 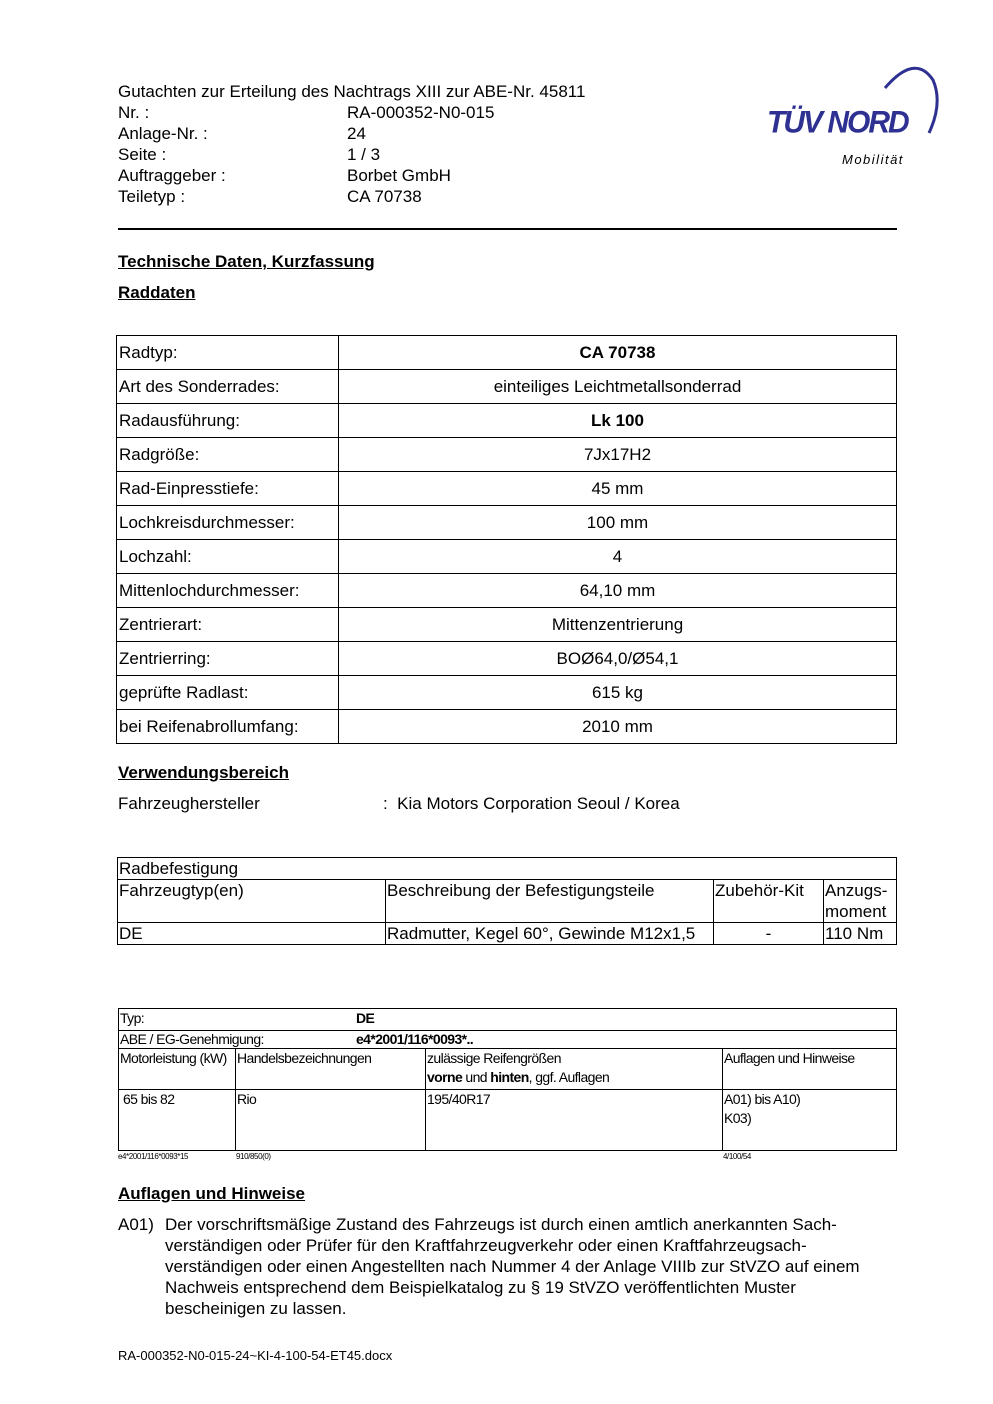 What do you see at coordinates (549, 933) in the screenshot?
I see `table-cell: Radmutter, Kegel 60°, Gewinde M12x1,5` at bounding box center [549, 933].